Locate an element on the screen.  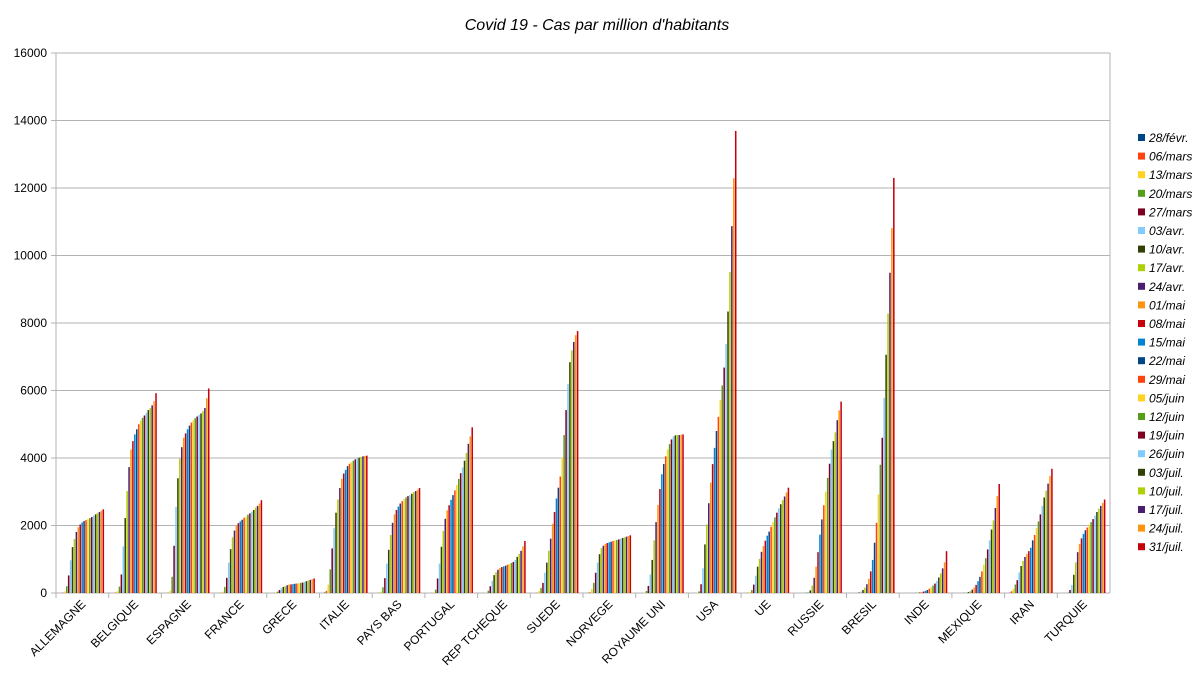
x-tick-label: ESPAGNE is located at coordinates (169, 622).